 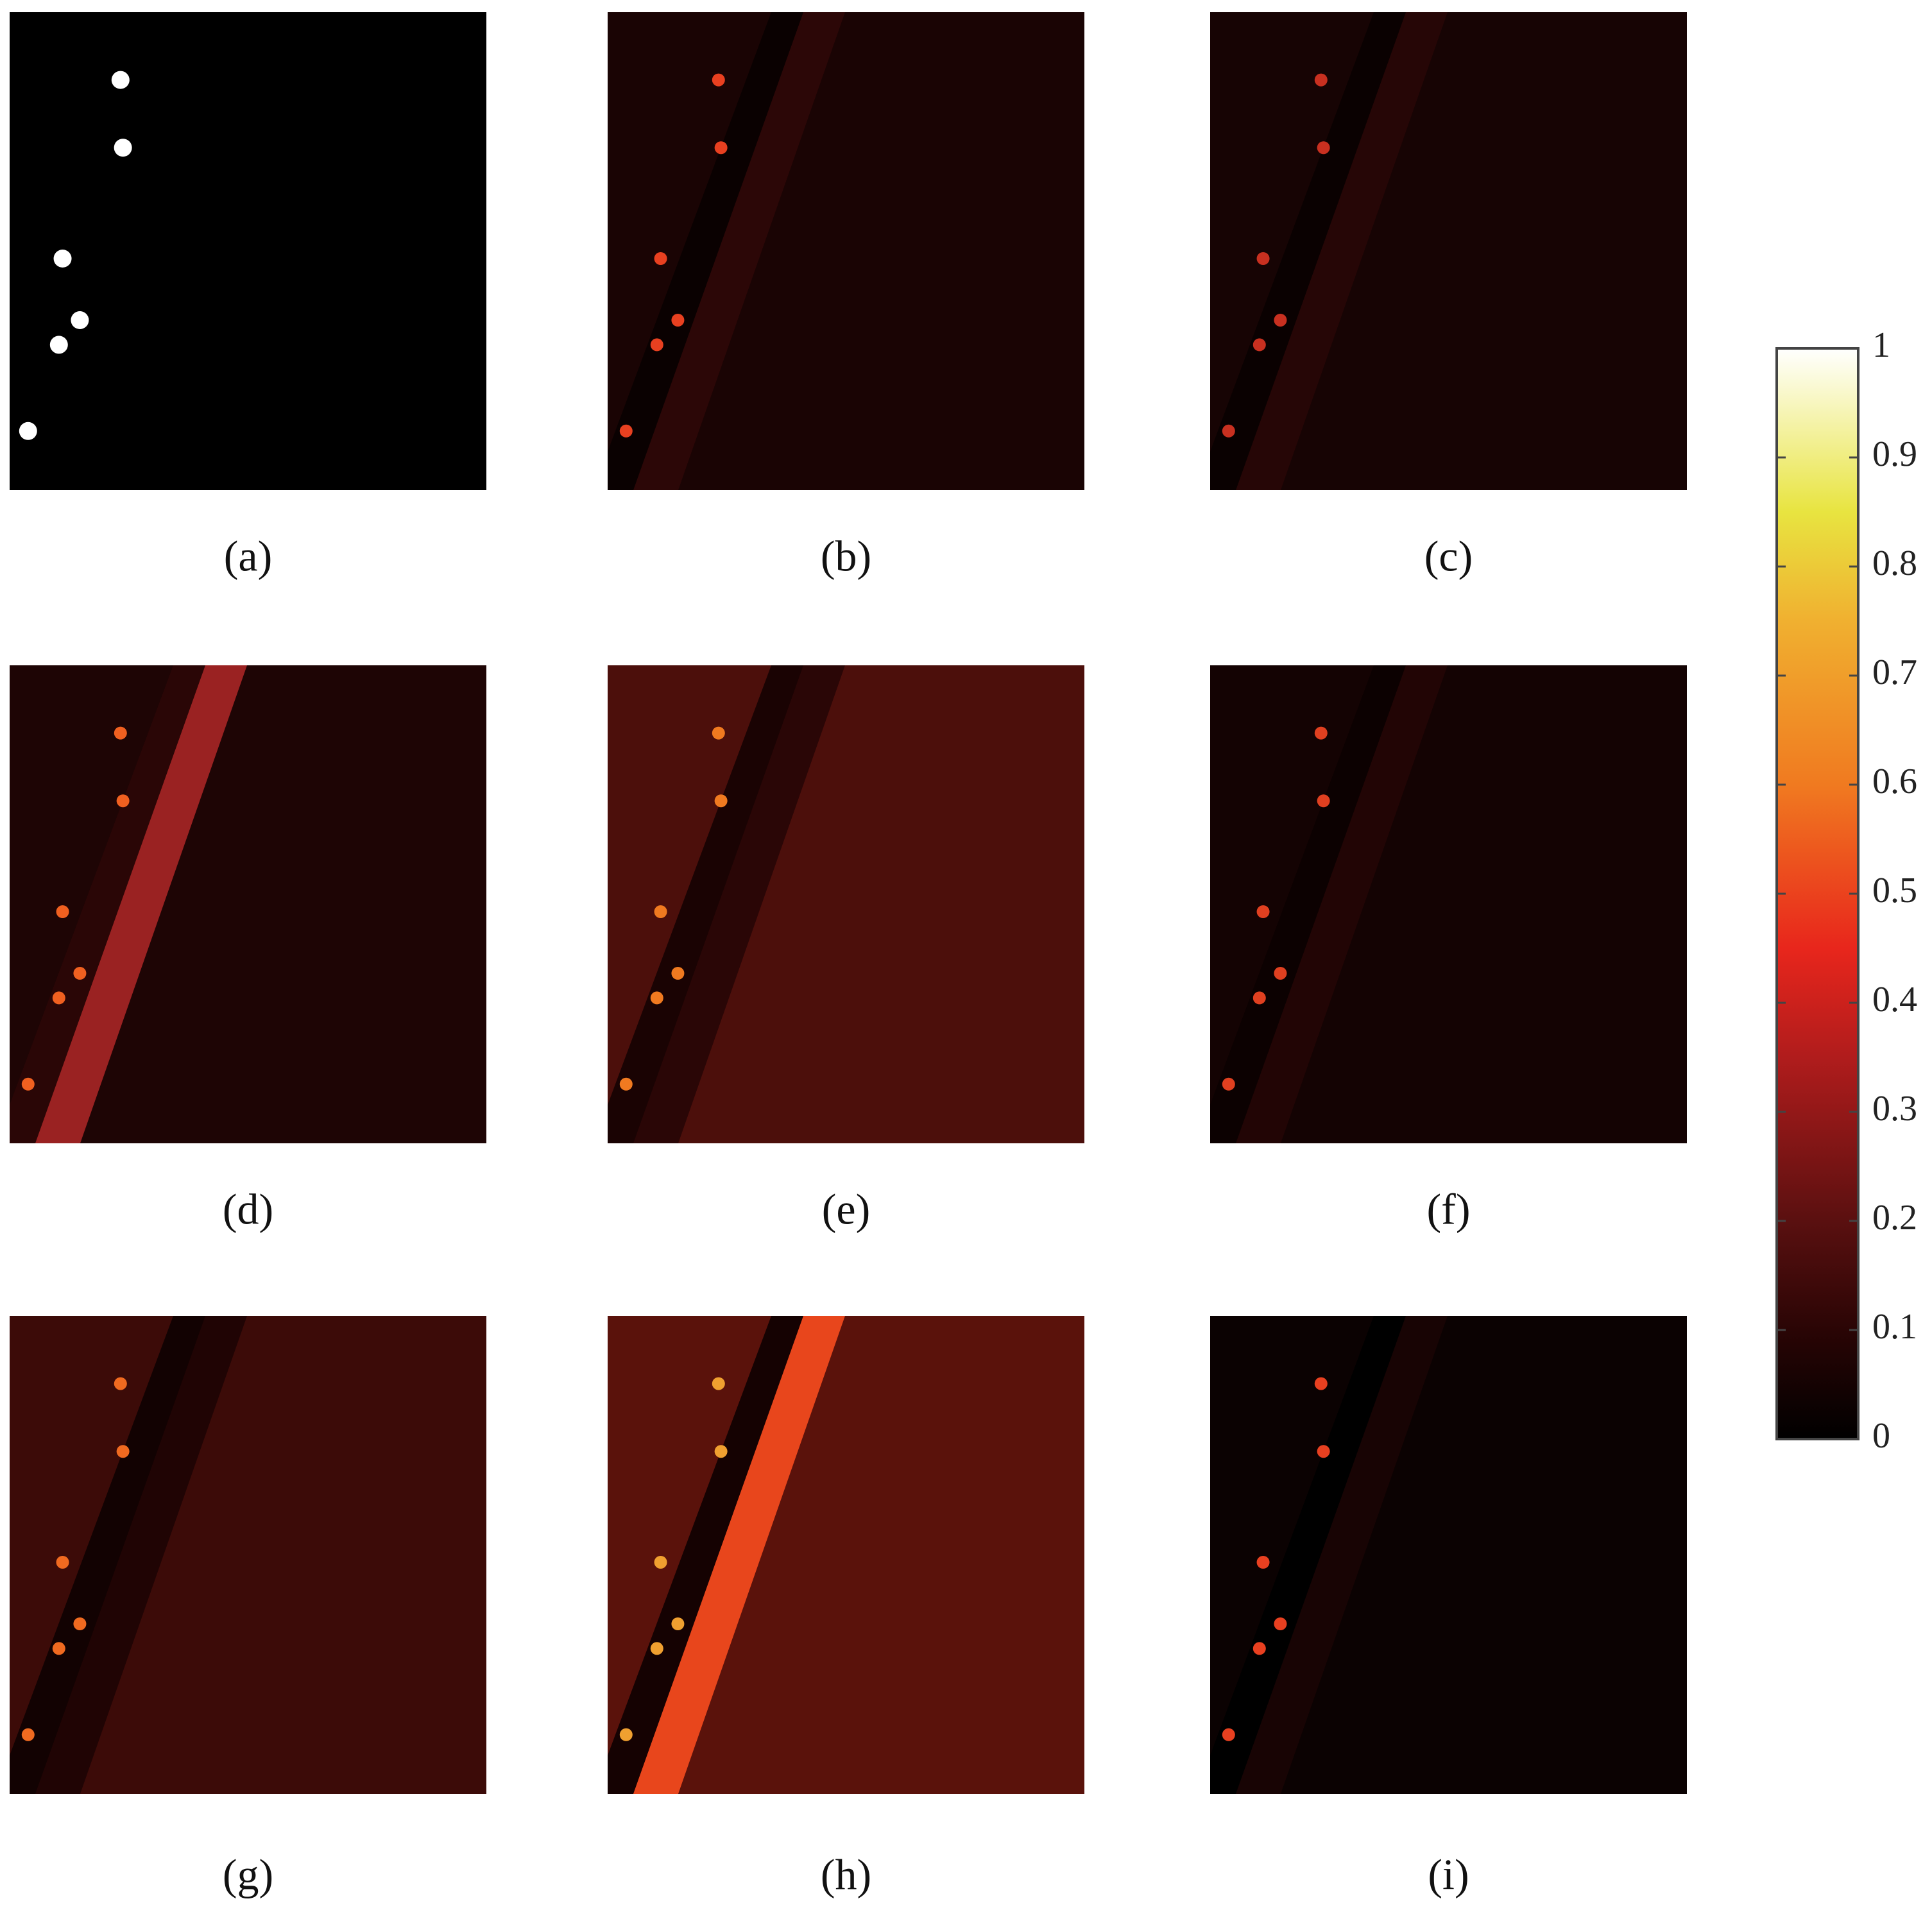 What do you see at coordinates (1449, 1209) in the screenshot?
I see `panel-label: (f)` at bounding box center [1449, 1209].